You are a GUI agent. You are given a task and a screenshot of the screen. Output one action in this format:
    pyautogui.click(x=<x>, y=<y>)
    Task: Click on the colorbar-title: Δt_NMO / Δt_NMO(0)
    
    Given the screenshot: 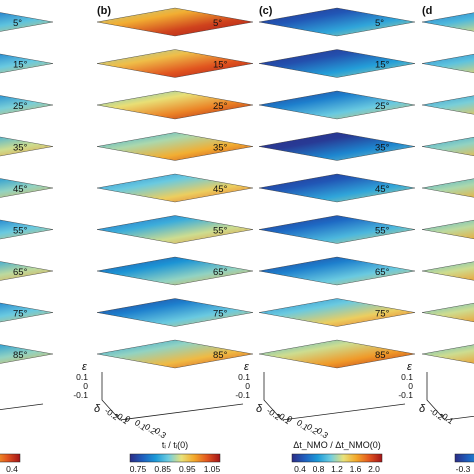 What is the action you would take?
    pyautogui.click(x=337, y=445)
    